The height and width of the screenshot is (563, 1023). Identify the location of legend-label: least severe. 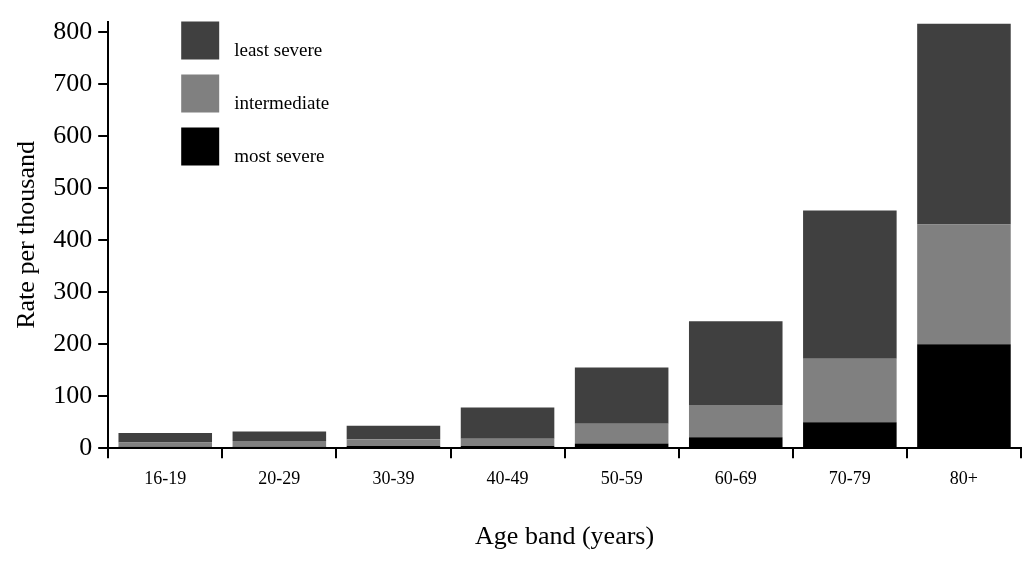
(278, 49).